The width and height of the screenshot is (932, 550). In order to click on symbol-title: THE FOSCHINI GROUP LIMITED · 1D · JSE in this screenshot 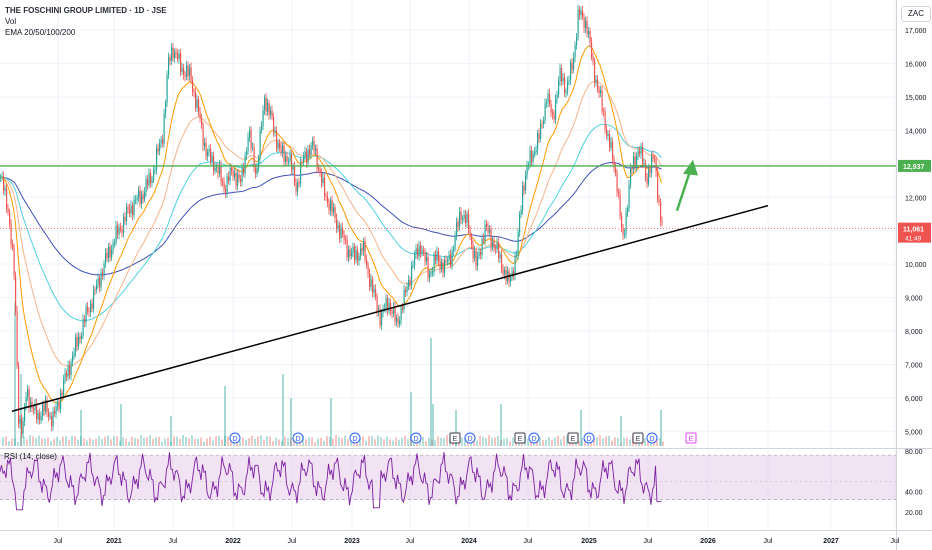, I will do `click(86, 10)`.